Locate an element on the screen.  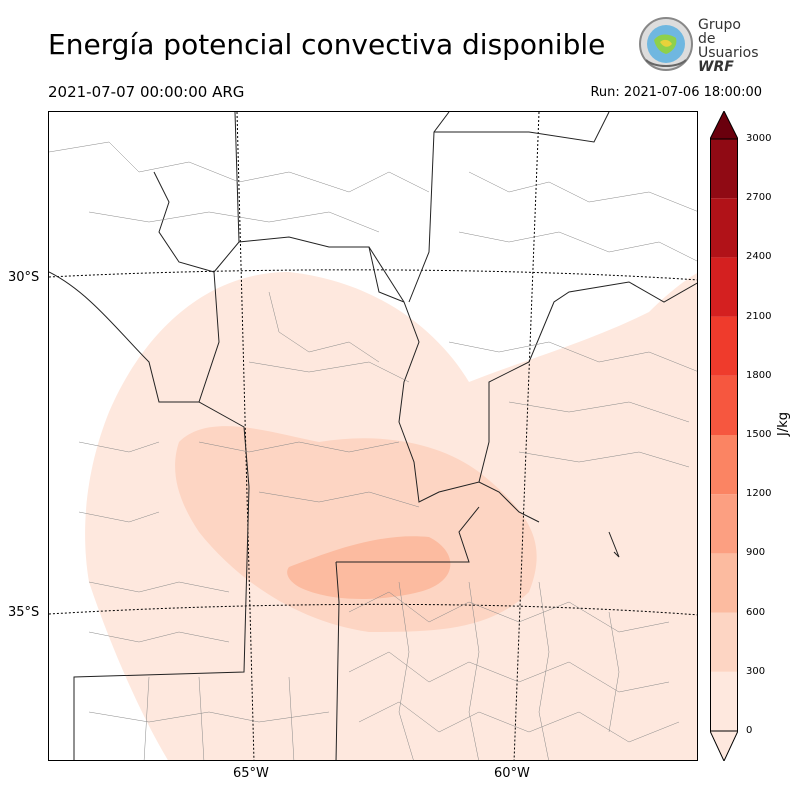
globe-seal-icon is located at coordinates (666, 44).